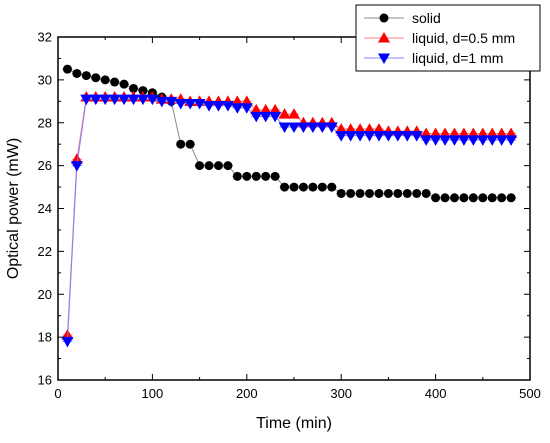  What do you see at coordinates (530, 393) in the screenshot?
I see `x-tick-label: 500` at bounding box center [530, 393].